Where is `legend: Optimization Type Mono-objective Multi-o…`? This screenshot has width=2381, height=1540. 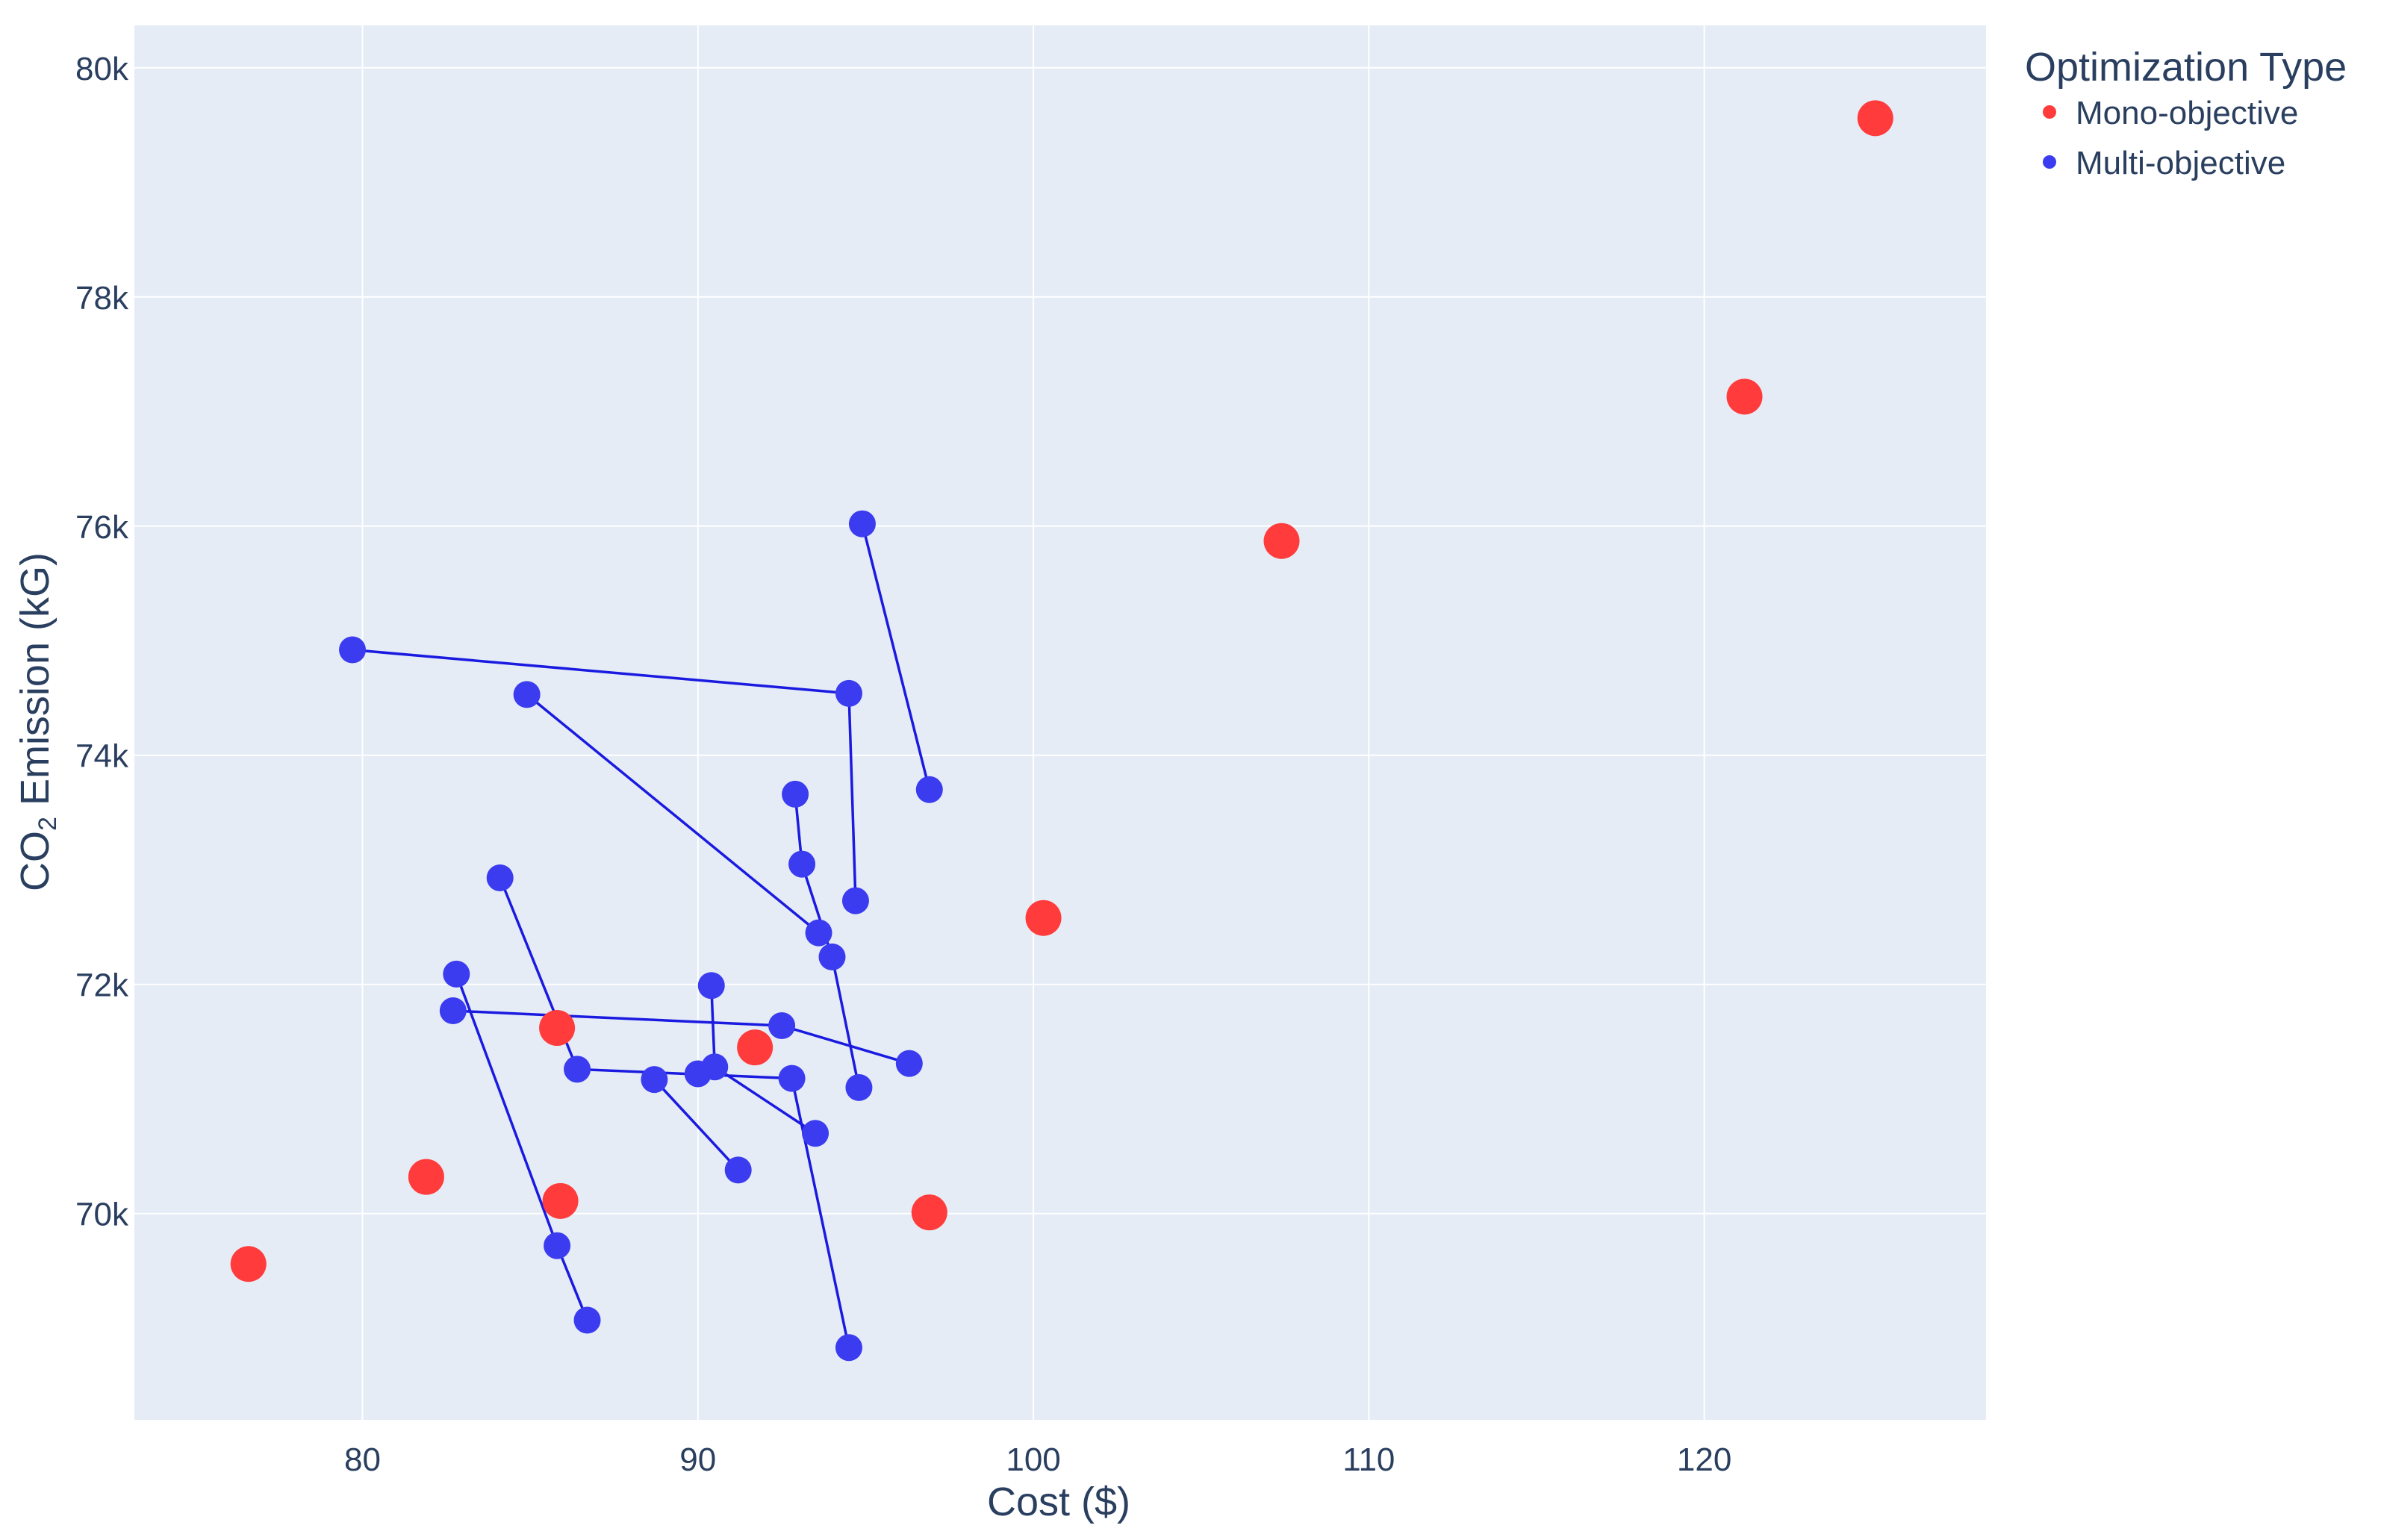 legend: Optimization Type Mono-objective Multi-o… is located at coordinates (2186, 113).